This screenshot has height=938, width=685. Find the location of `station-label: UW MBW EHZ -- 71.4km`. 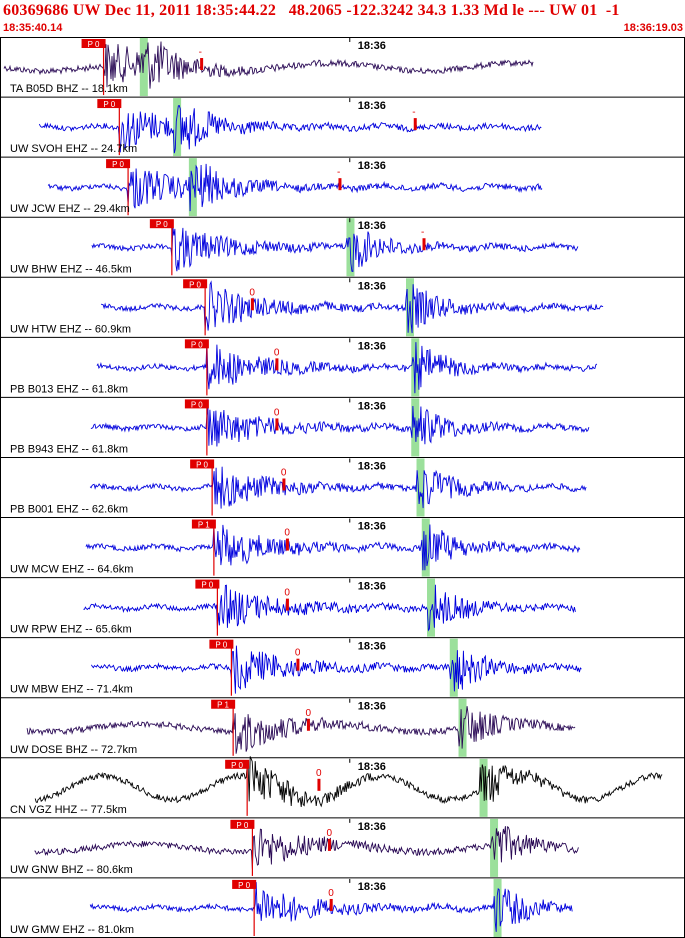

station-label: UW MBW EHZ -- 71.4km is located at coordinates (71, 690).